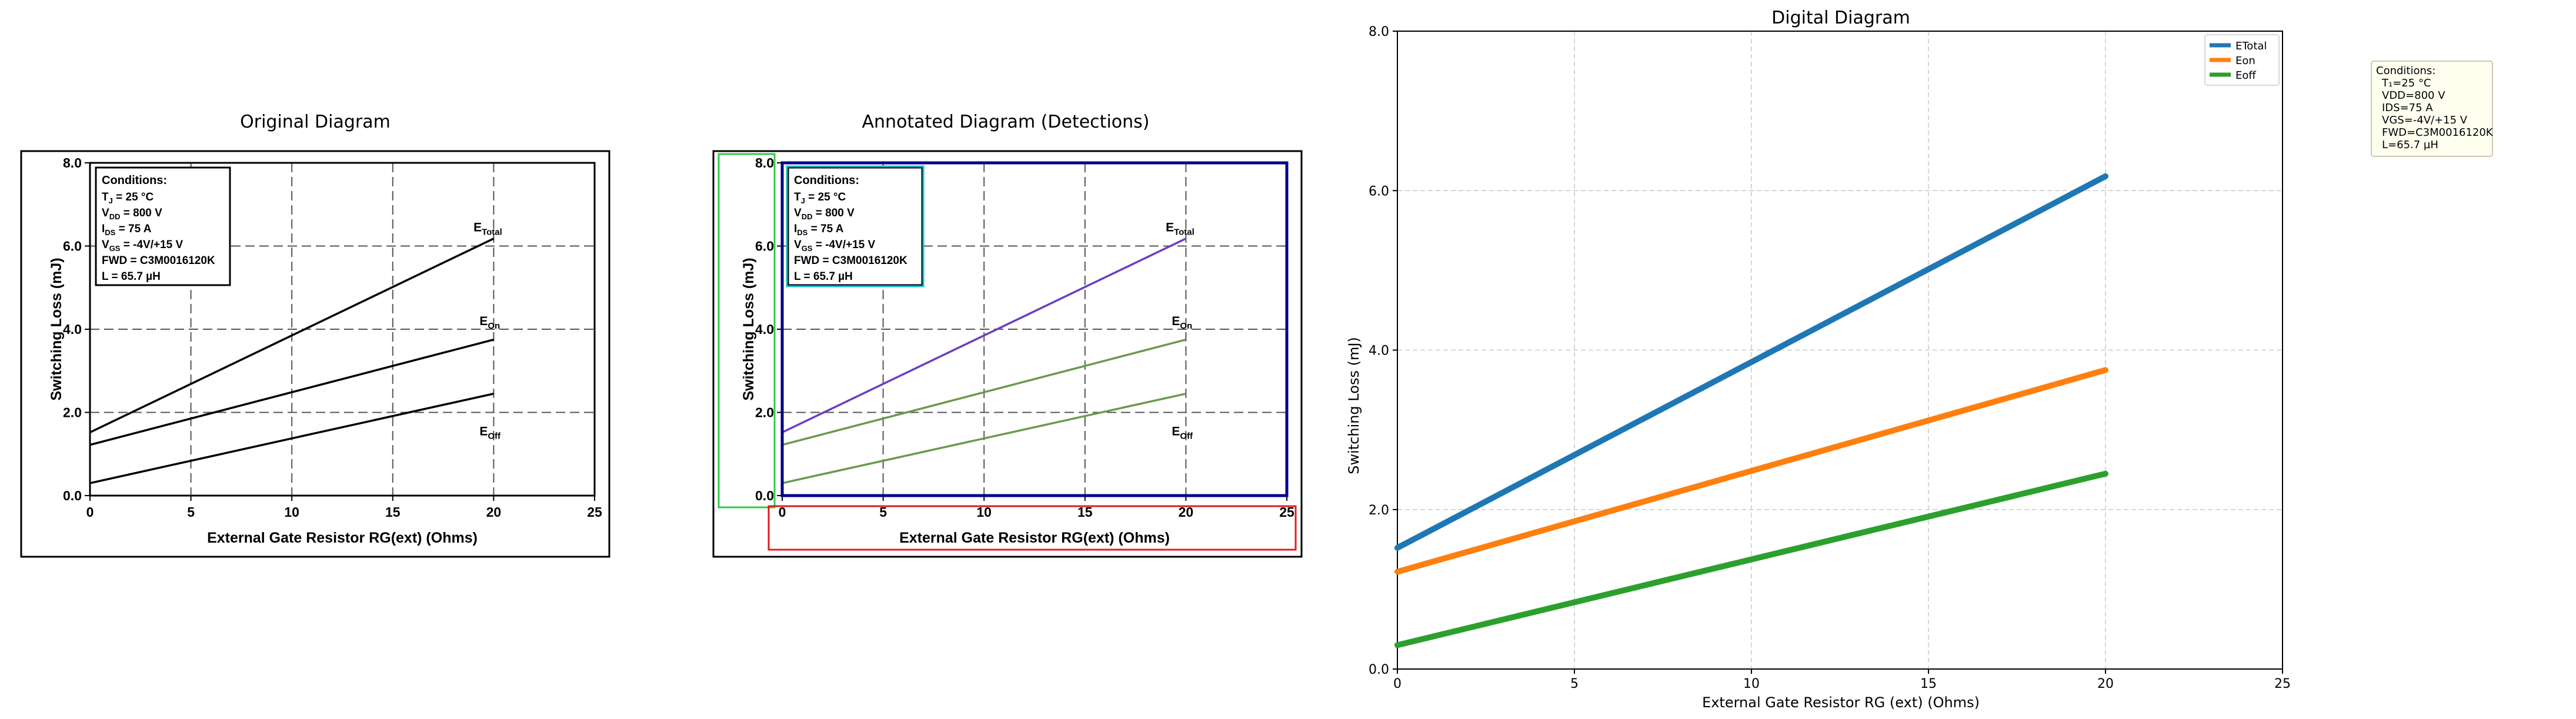  I want to click on digital-series-eon, so click(1751, 471).